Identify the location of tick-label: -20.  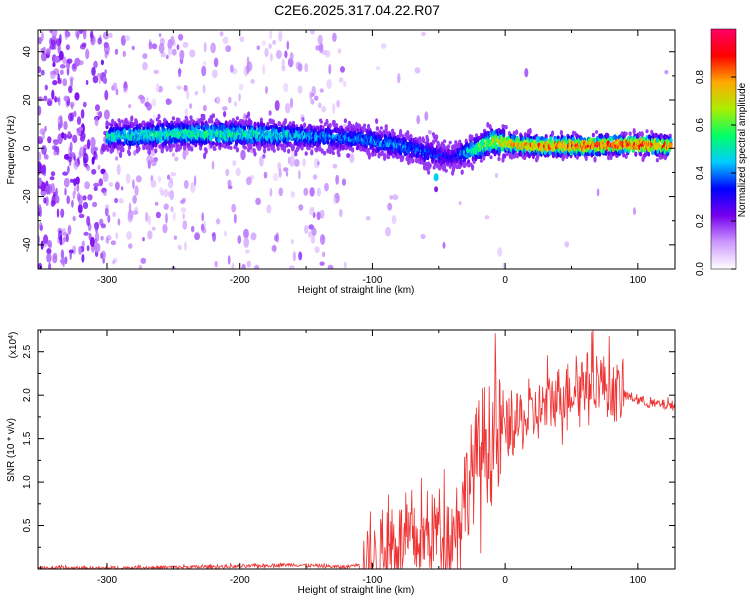
(27, 196).